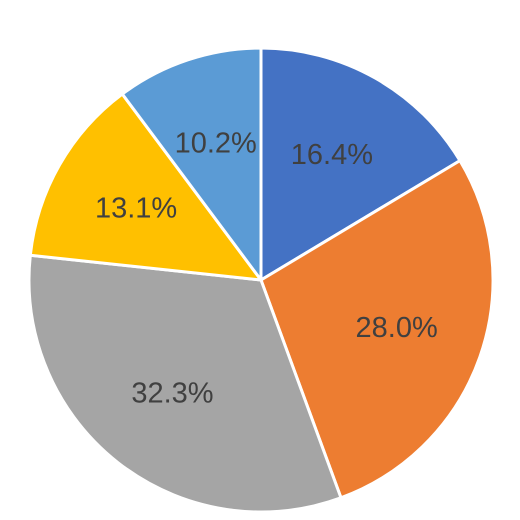  What do you see at coordinates (397, 328) in the screenshot?
I see `slice-data-label: 28.0%` at bounding box center [397, 328].